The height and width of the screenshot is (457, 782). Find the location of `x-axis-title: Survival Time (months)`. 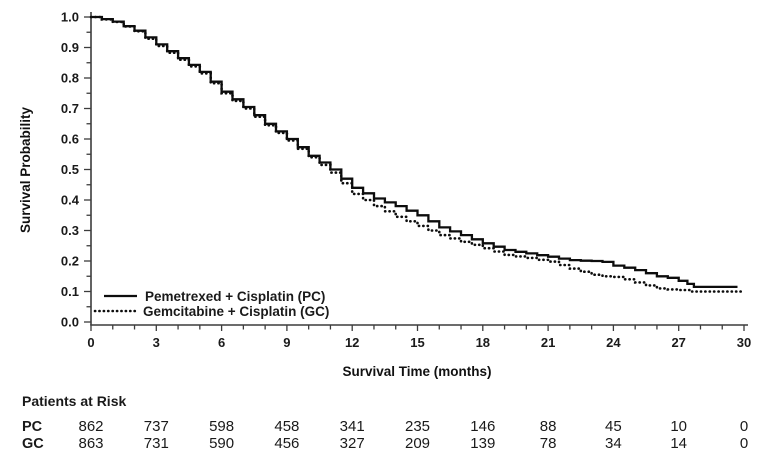

x-axis-title: Survival Time (months) is located at coordinates (416, 371).